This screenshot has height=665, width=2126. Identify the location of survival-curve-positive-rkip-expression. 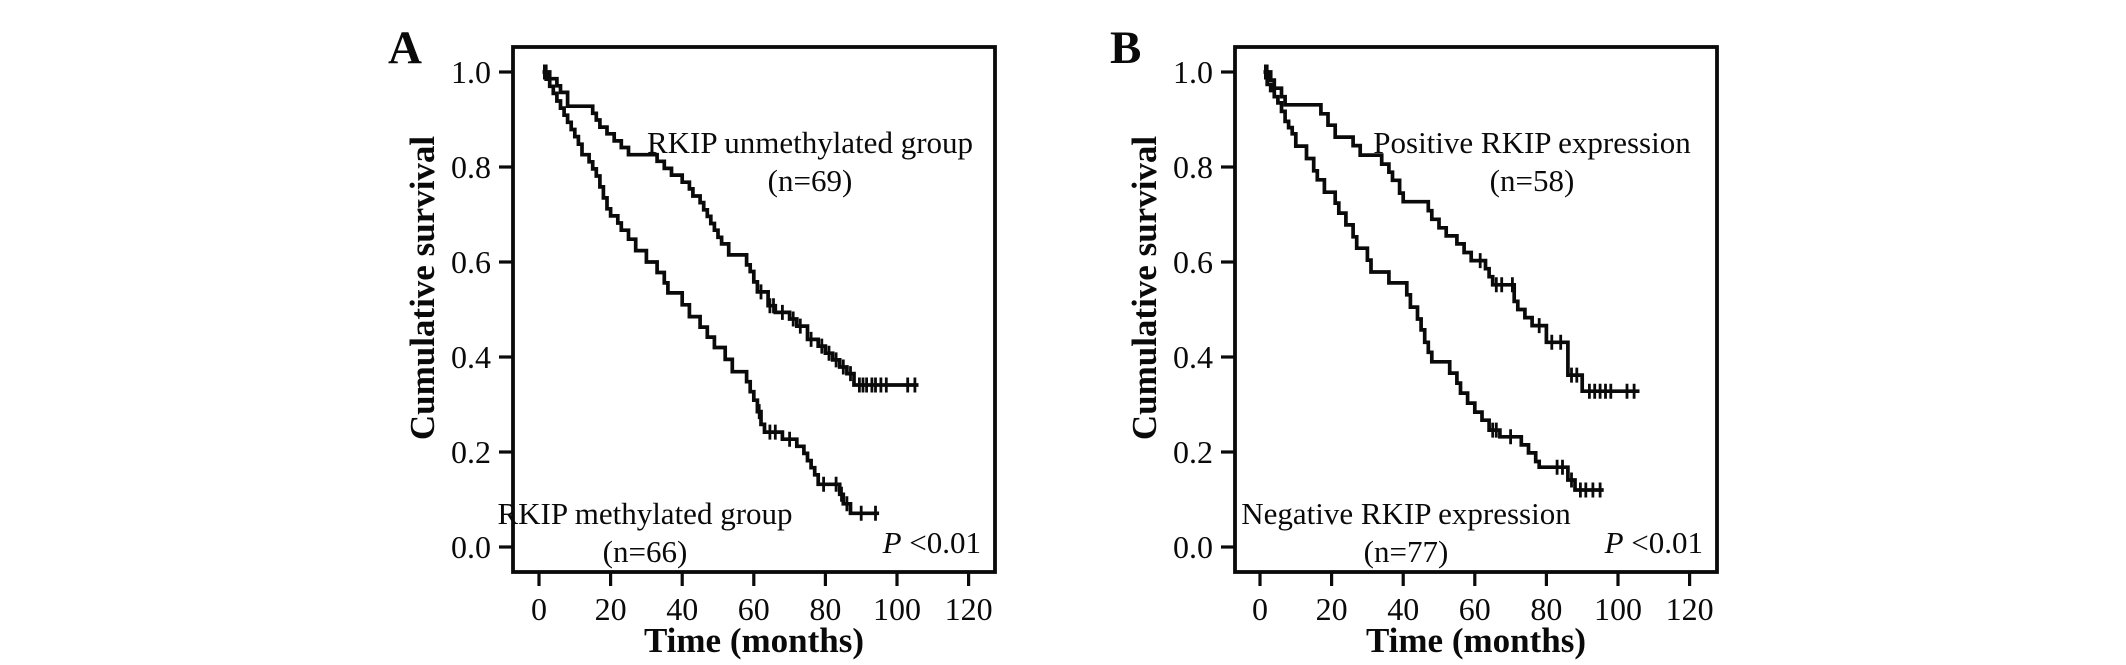
(1451, 232).